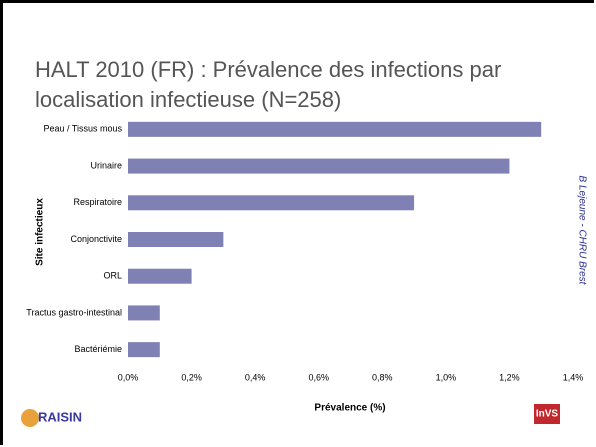 This screenshot has height=447, width=596. I want to click on y-tick-label: Bactériémie, so click(98, 349).